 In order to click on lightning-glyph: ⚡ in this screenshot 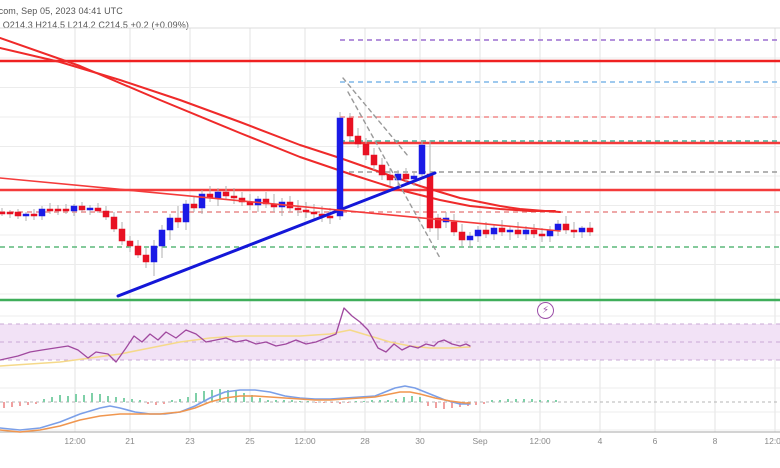, I will do `click(545, 310)`.